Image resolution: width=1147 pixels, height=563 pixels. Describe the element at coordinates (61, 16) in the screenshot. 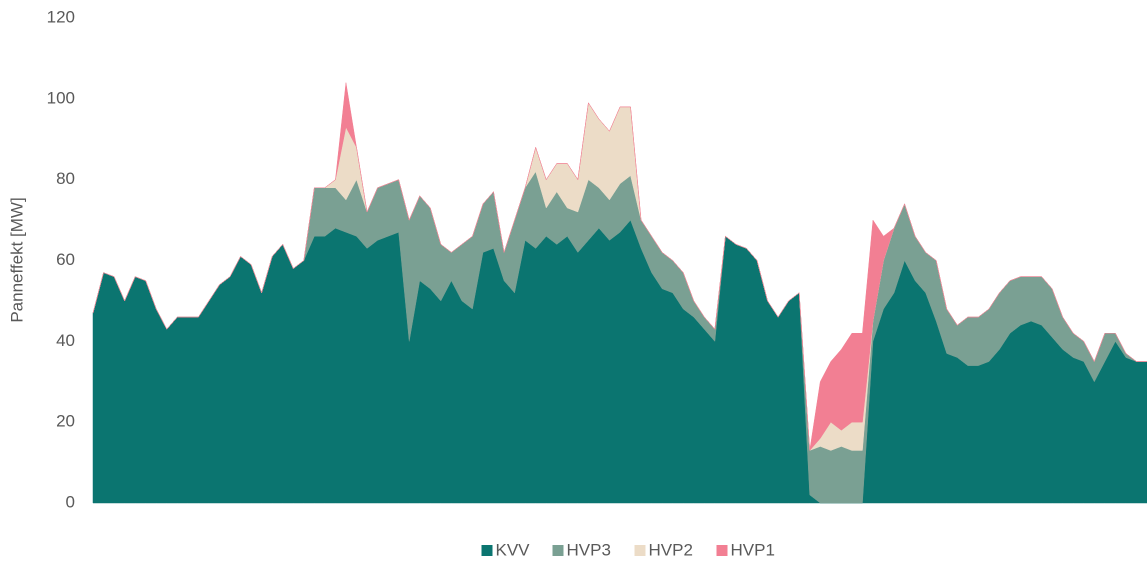

I see `y-tick-label: 120` at that location.